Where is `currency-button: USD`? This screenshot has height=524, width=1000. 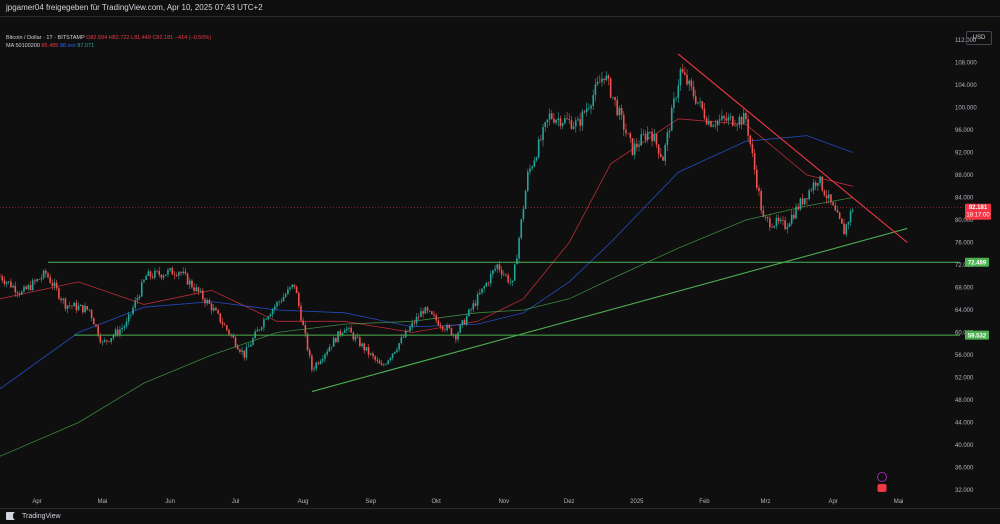
currency-button: USD is located at coordinates (979, 38).